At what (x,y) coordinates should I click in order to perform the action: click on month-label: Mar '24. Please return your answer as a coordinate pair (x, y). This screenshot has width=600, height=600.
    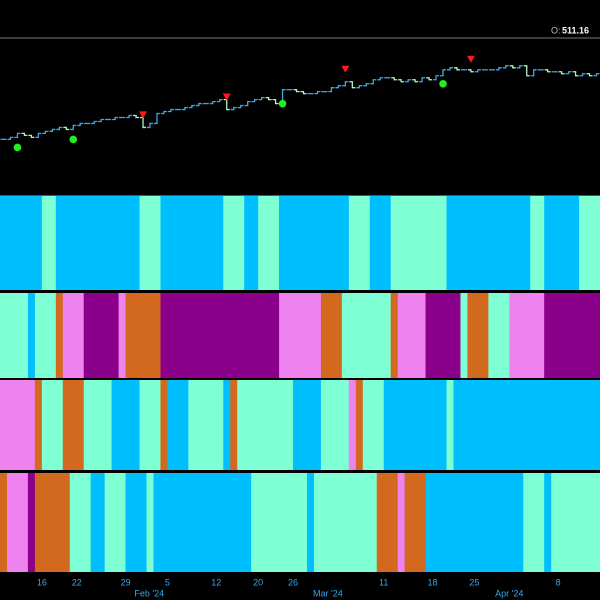
    Looking at the image, I should click on (328, 593).